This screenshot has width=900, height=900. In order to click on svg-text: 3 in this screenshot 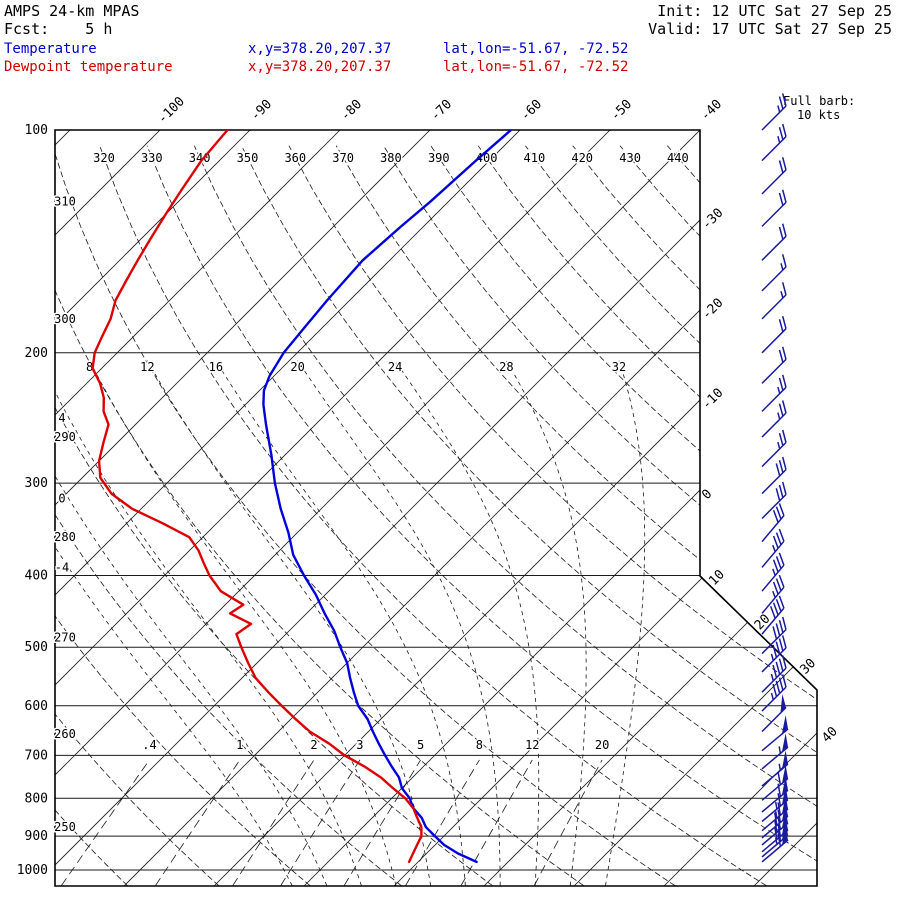, I will do `click(359, 745)`.